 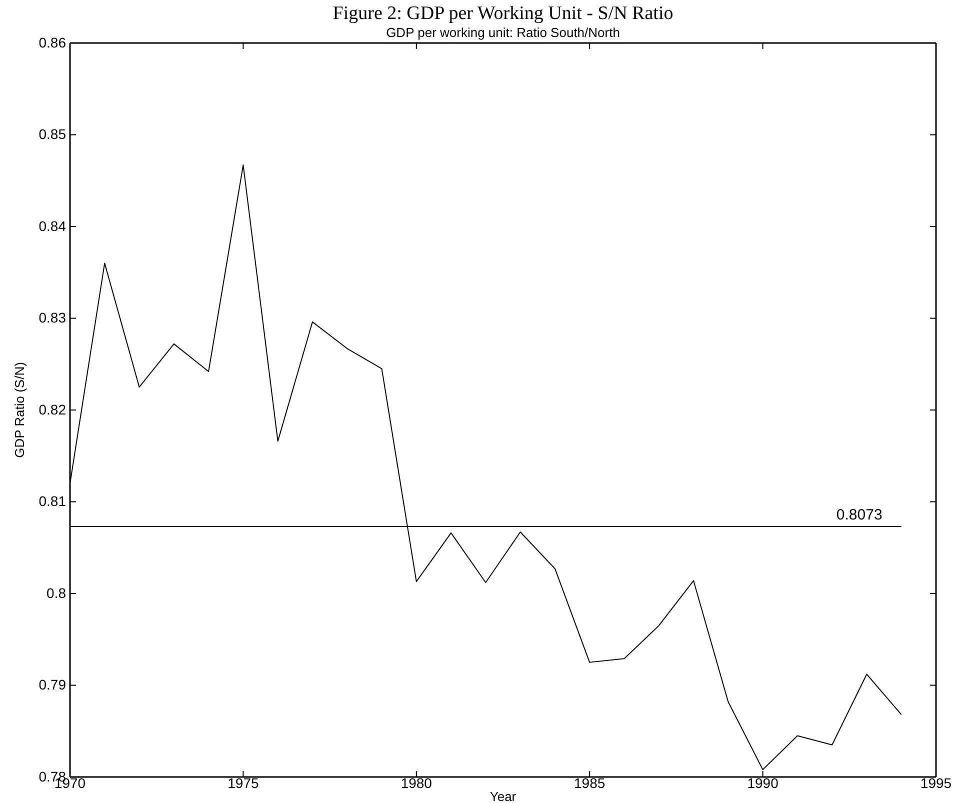 What do you see at coordinates (19, 410) in the screenshot?
I see `y-axis-title: GDP Ratio (S/N)` at bounding box center [19, 410].